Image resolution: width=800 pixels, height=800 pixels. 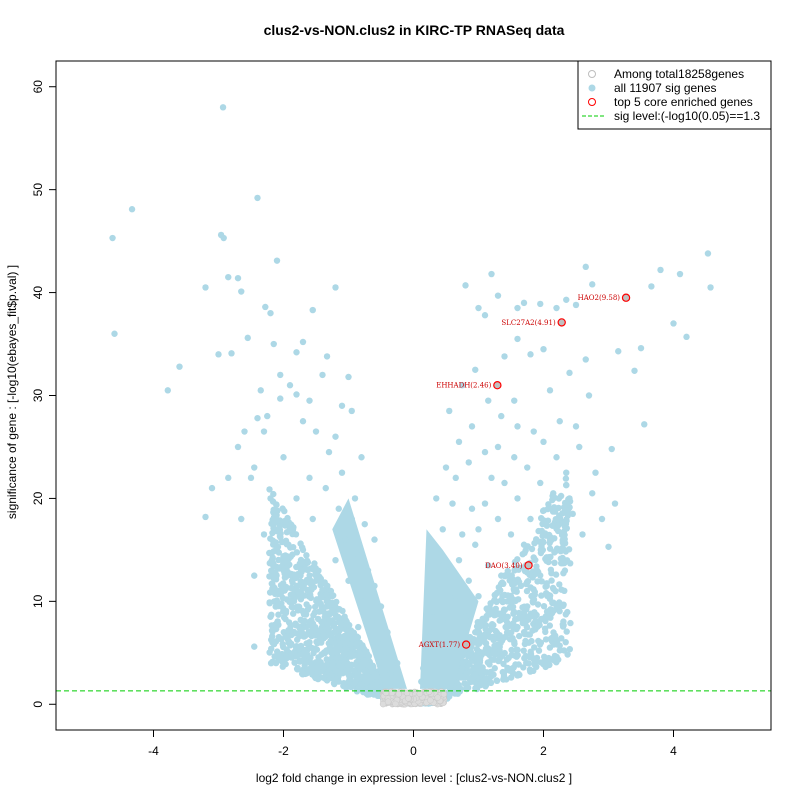 I want to click on legend-sig-line-label: sig level:(-log10(0.05)==1.3, so click(x=687, y=116).